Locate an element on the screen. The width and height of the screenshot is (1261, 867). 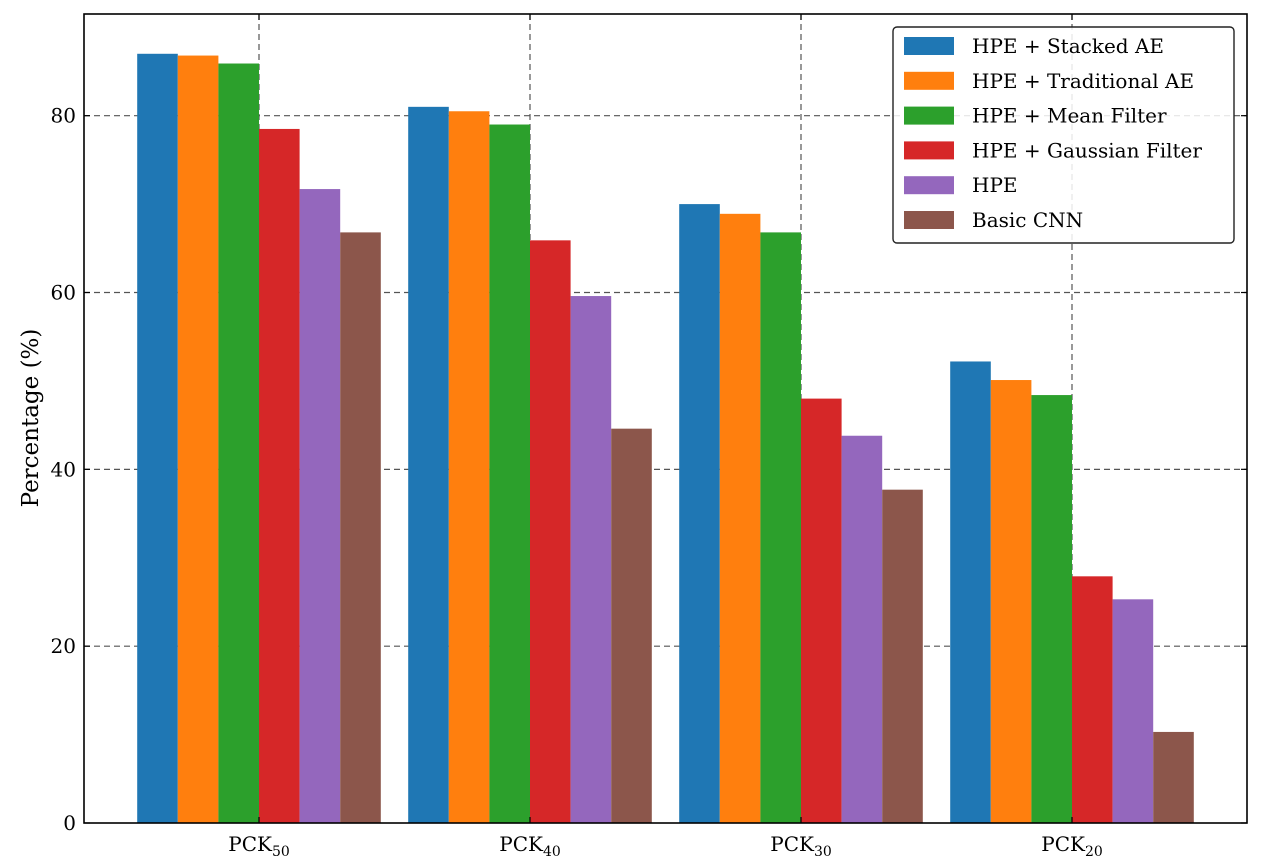
legend-label: HPE + Traditional AE is located at coordinates (1083, 81).